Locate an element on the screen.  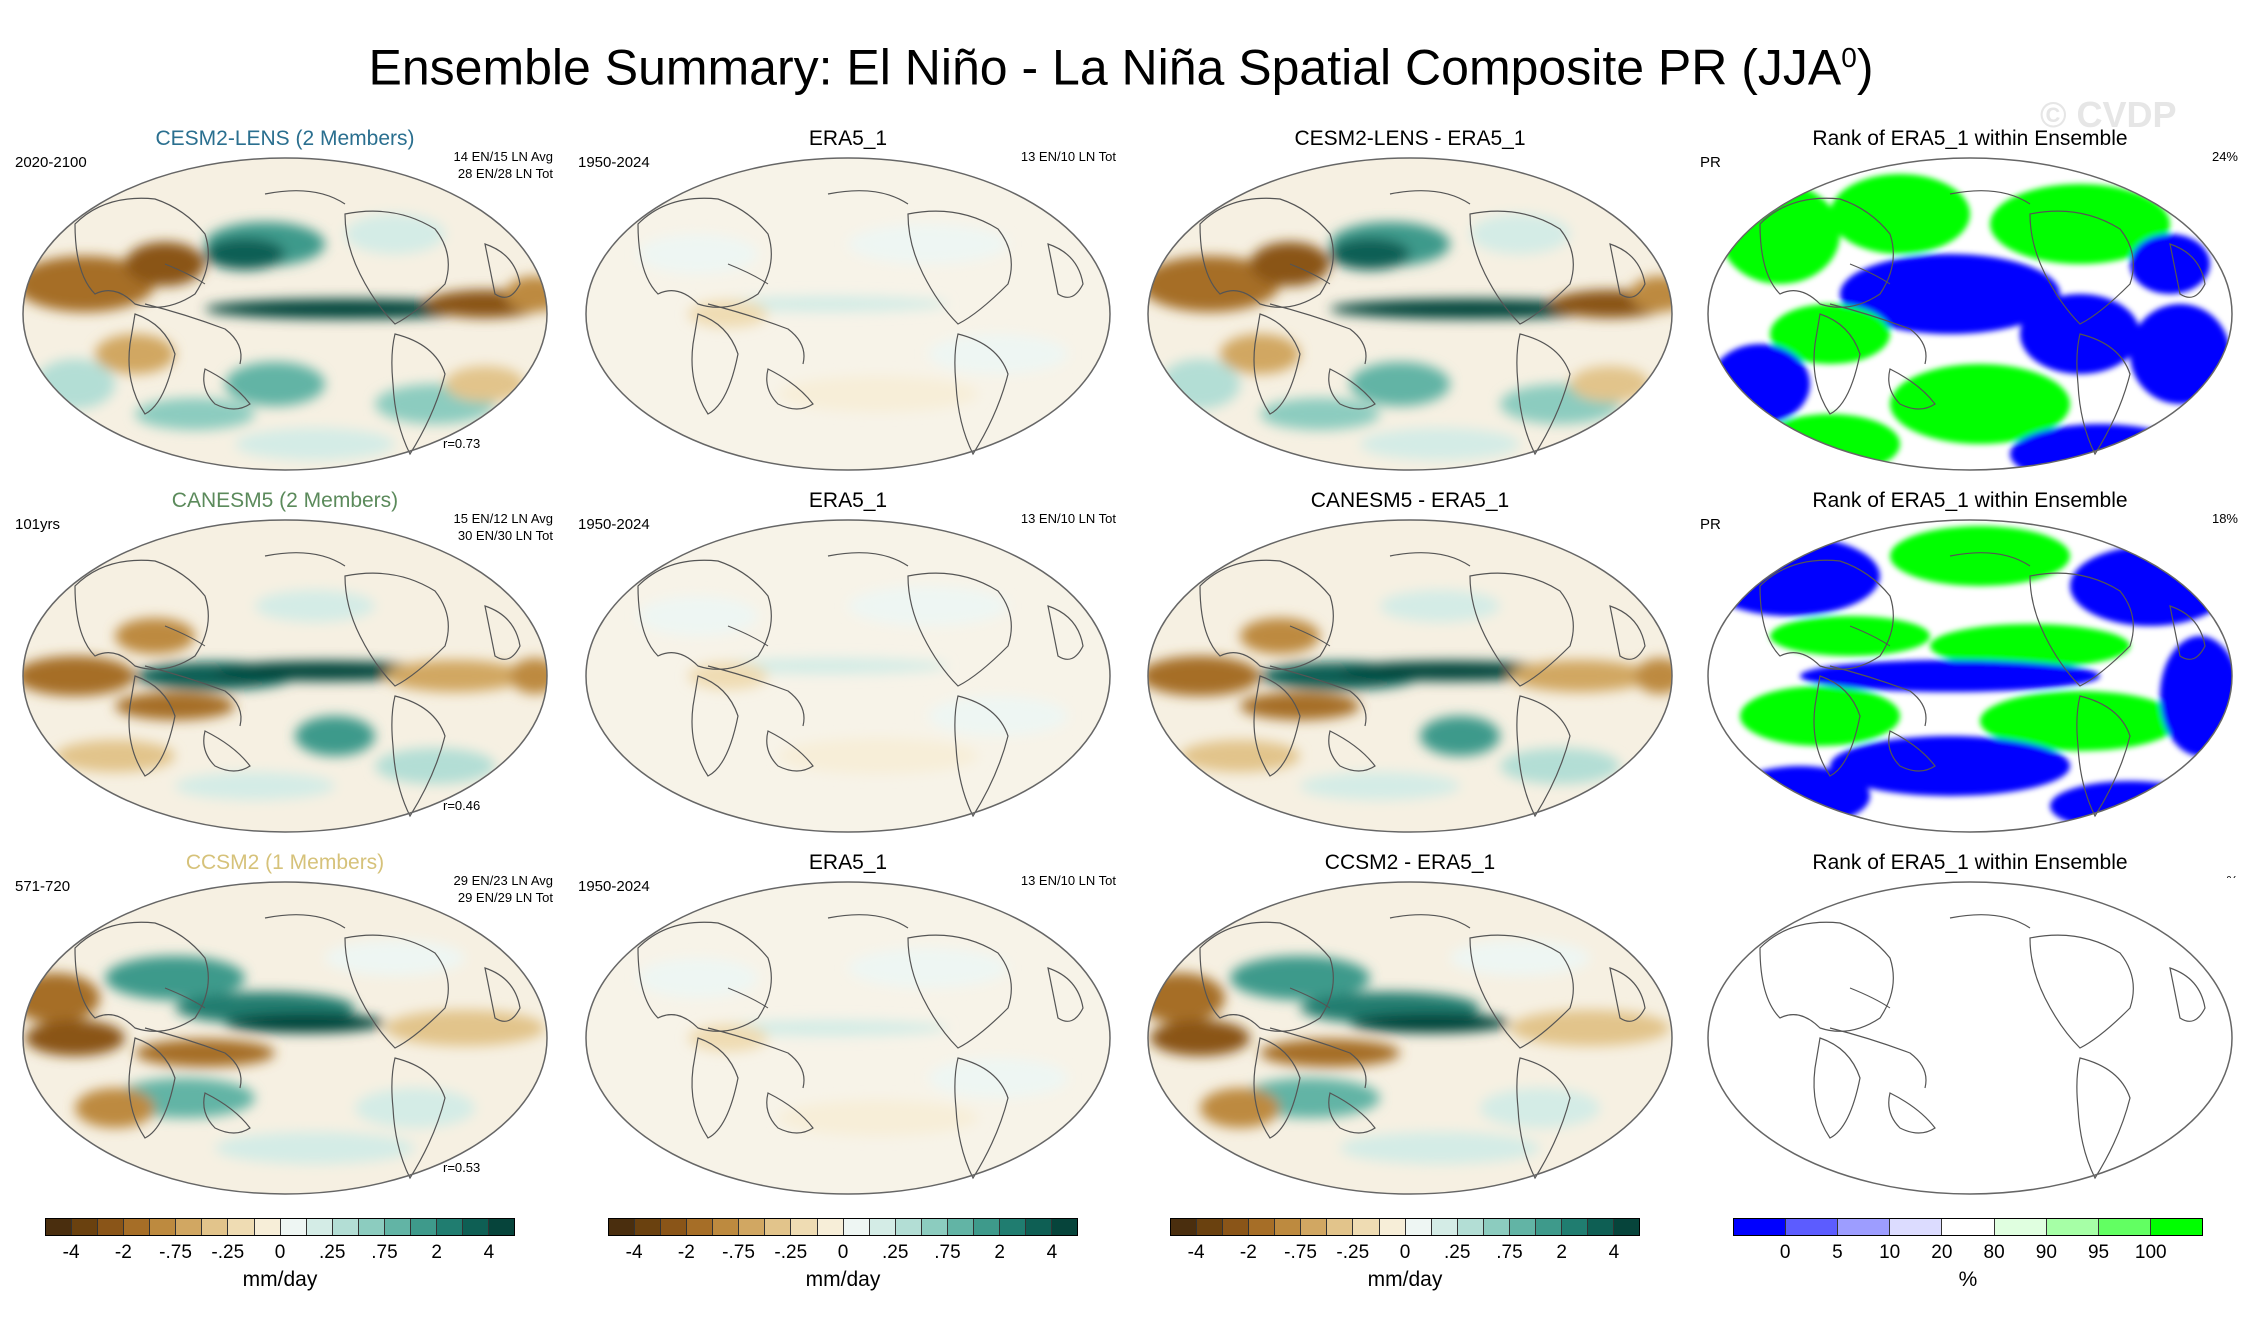
colorbar-tick-label: 10 is located at coordinates (1890, 1252).